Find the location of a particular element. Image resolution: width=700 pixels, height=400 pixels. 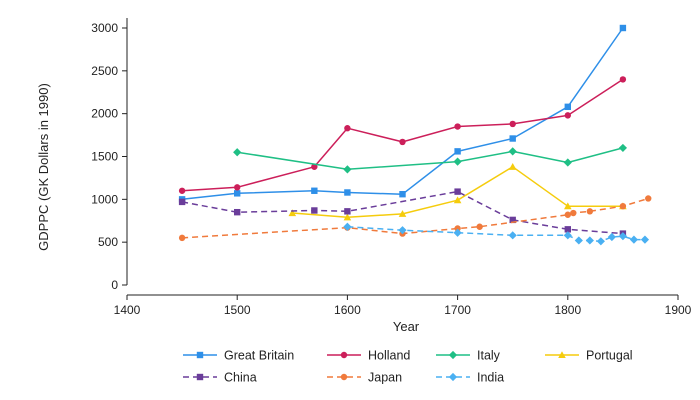

y-tick-label: 1000 is located at coordinates (104, 199).